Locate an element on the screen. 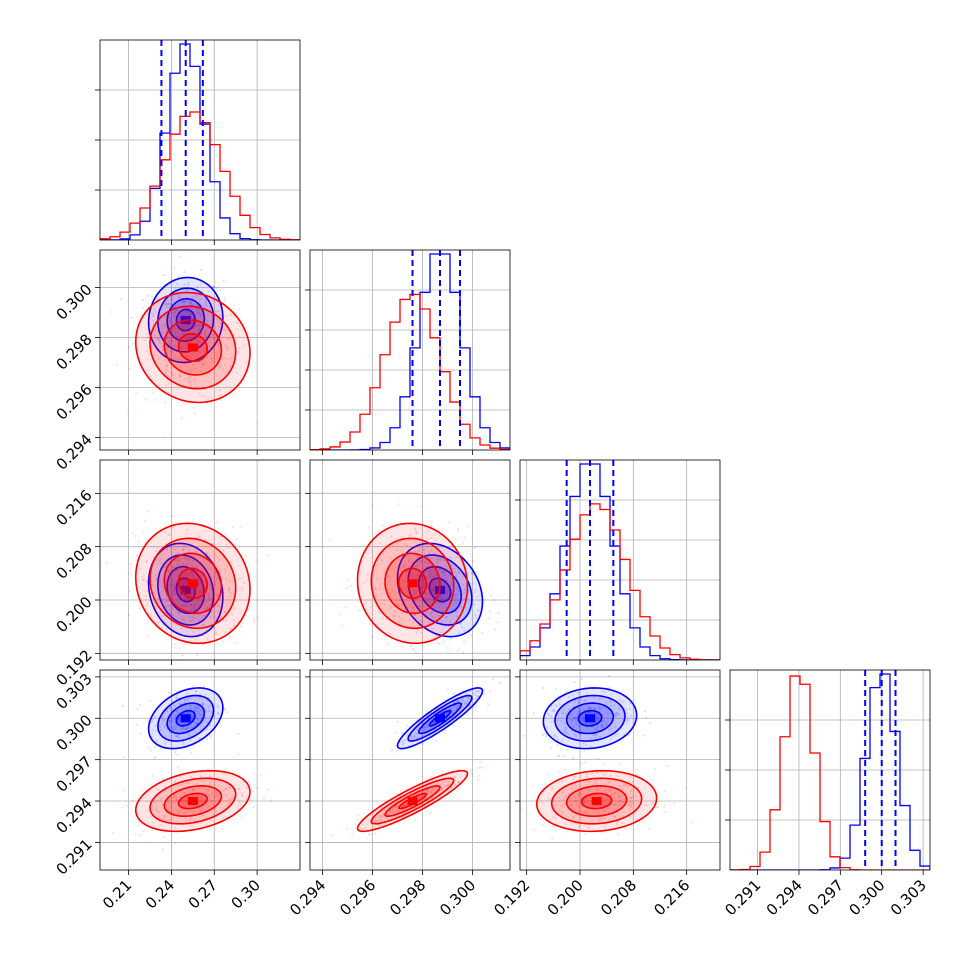 This screenshot has width=970, height=970. x-tick-label: 0.296 is located at coordinates (357, 897).